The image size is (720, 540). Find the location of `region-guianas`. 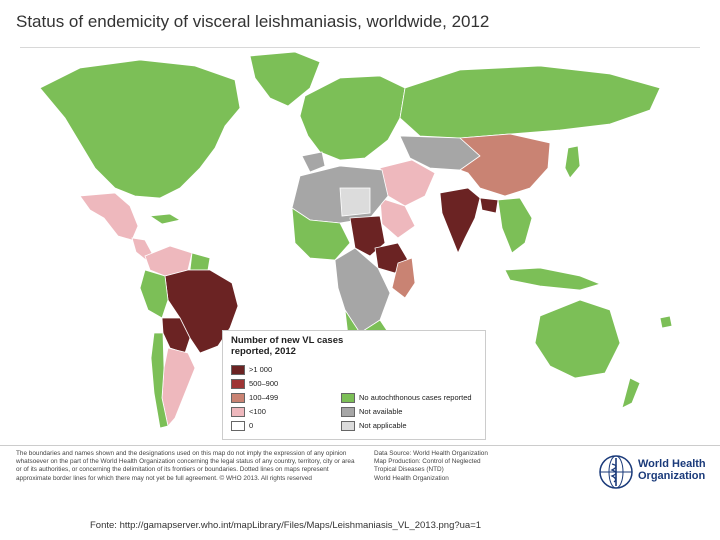

region-guianas is located at coordinates (200, 261).